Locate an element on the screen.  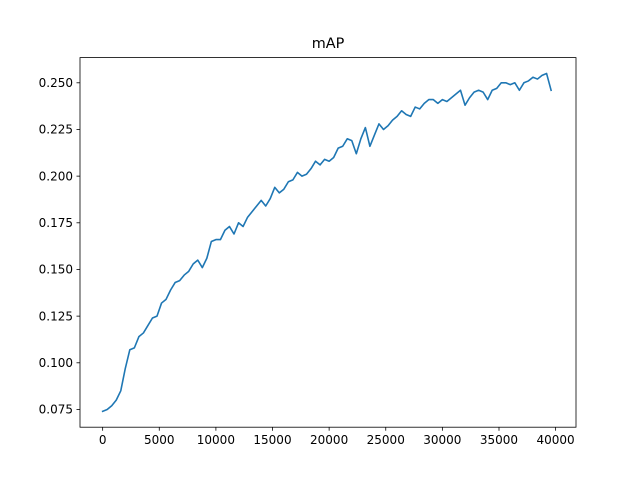
y-tick-label: 0.200 is located at coordinates (56, 176).